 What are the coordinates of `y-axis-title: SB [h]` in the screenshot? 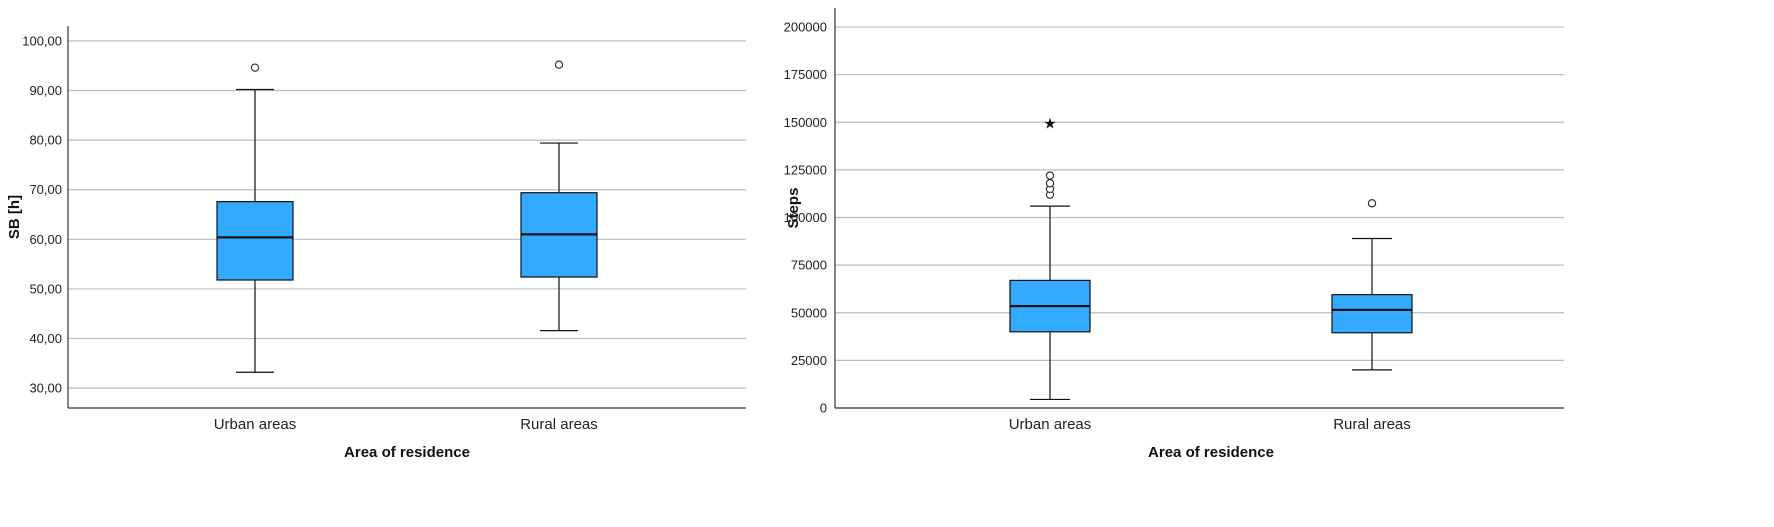 It's located at (14, 217).